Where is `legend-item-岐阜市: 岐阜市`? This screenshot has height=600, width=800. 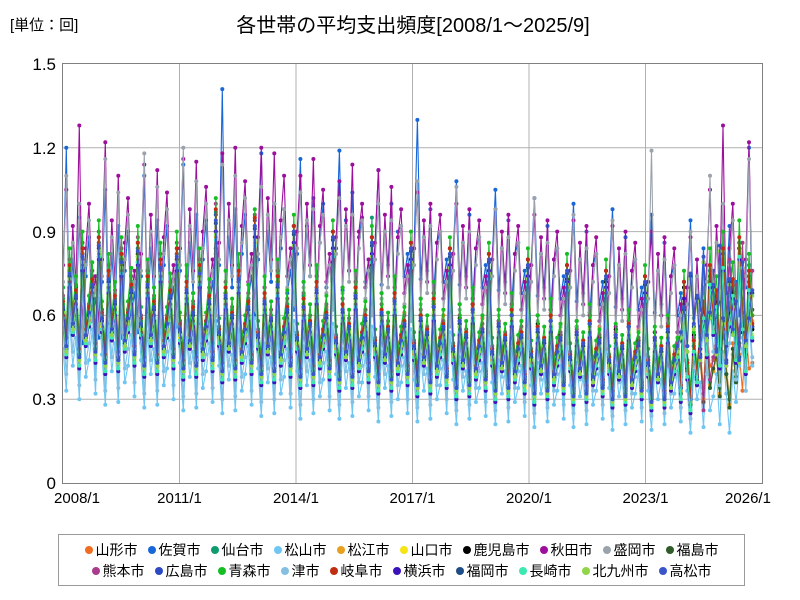 legend-item-岐阜市: 岐阜市 is located at coordinates (356, 570).